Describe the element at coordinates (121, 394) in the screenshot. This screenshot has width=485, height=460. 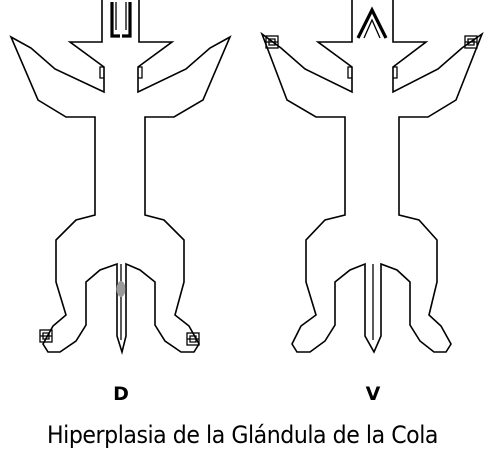
I see `dorsal-label: D` at that location.